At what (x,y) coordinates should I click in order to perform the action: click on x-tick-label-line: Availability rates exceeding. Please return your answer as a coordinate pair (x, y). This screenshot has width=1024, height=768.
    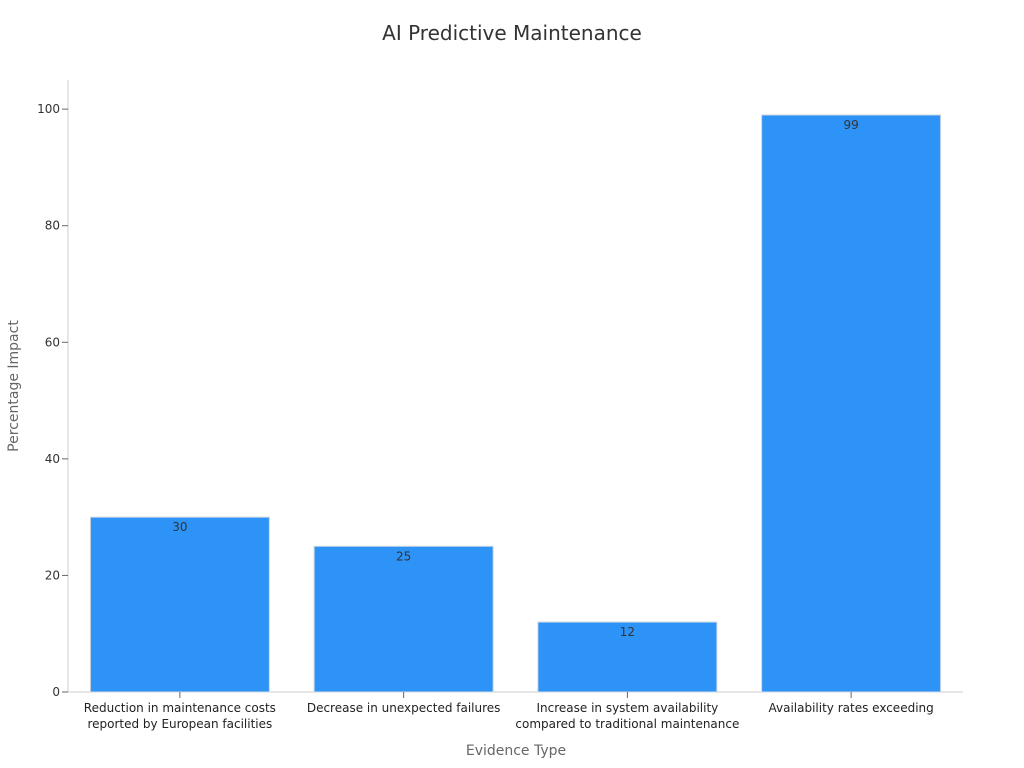
    Looking at the image, I should click on (850, 708).